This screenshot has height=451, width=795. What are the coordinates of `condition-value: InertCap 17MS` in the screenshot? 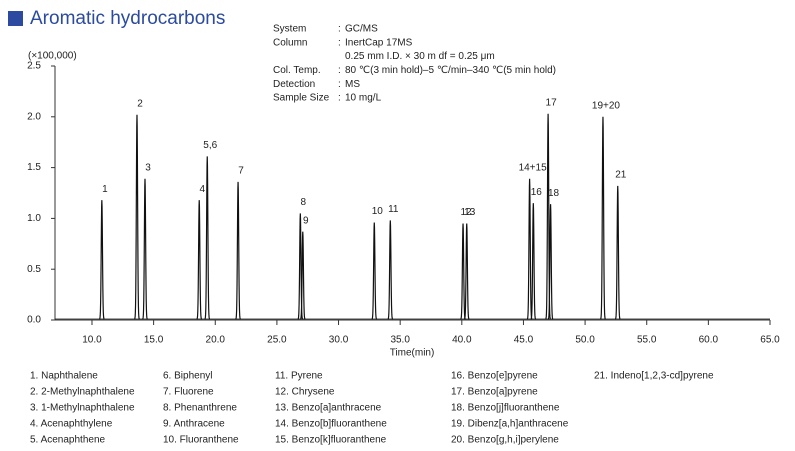 It's located at (379, 42).